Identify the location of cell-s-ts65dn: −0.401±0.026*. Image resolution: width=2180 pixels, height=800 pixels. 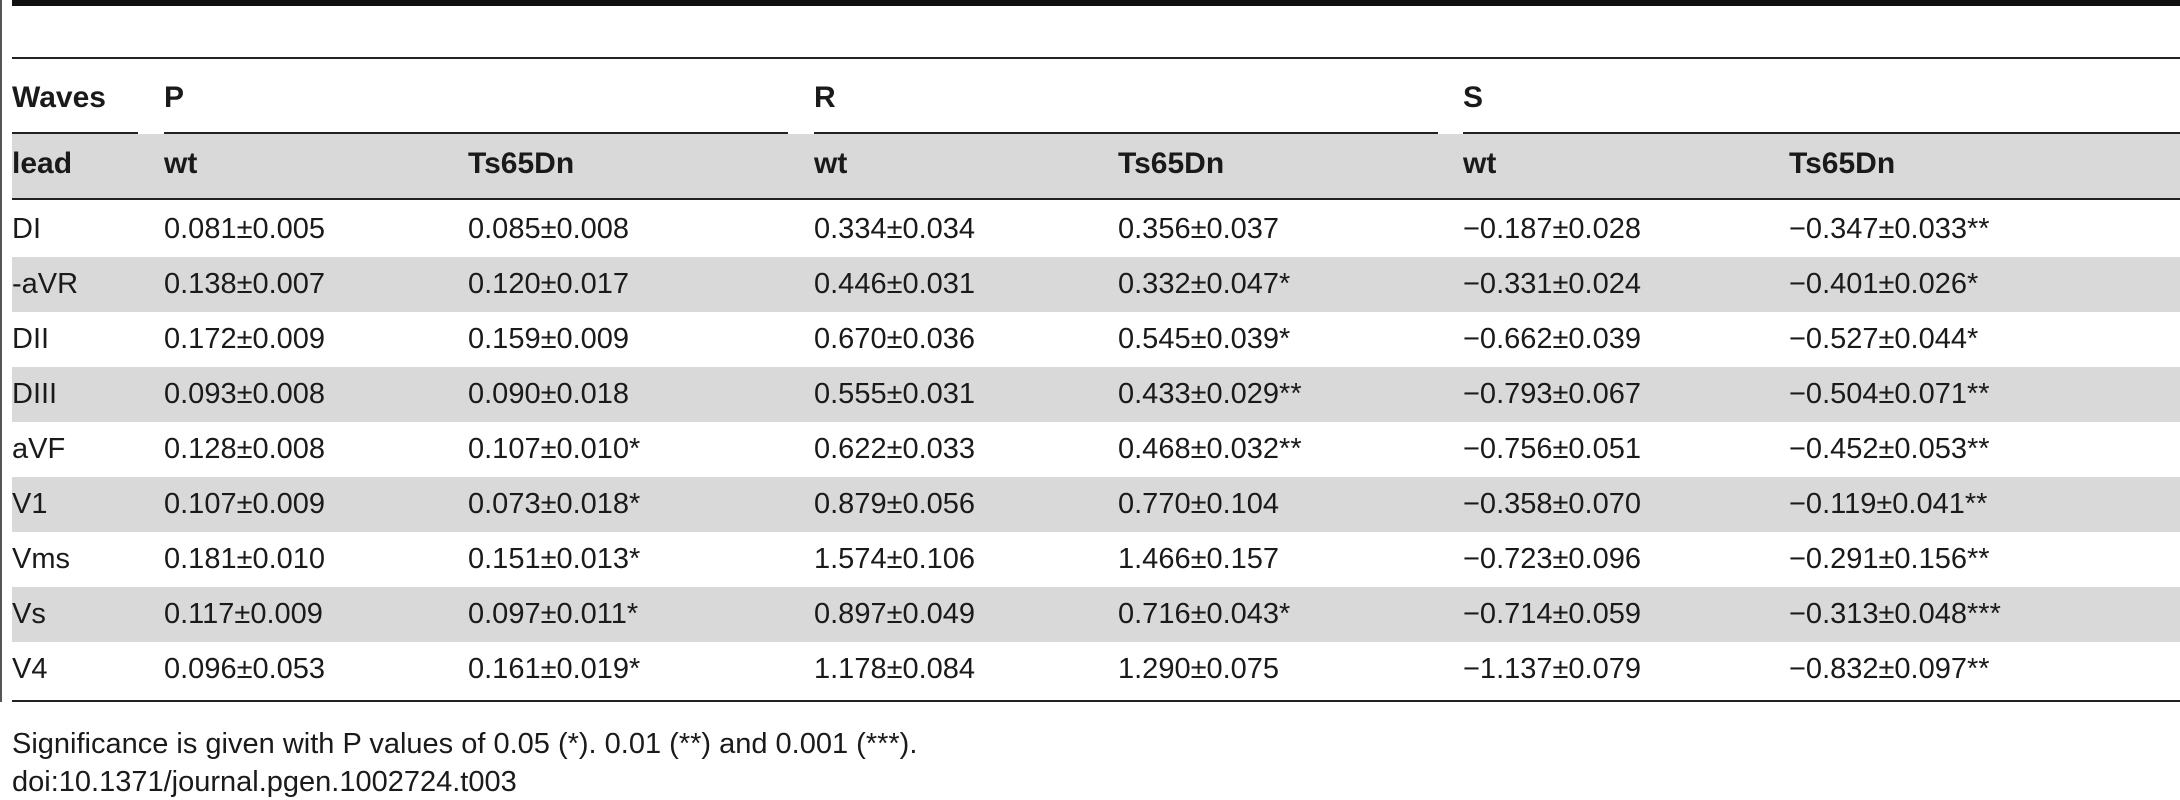
(1884, 284).